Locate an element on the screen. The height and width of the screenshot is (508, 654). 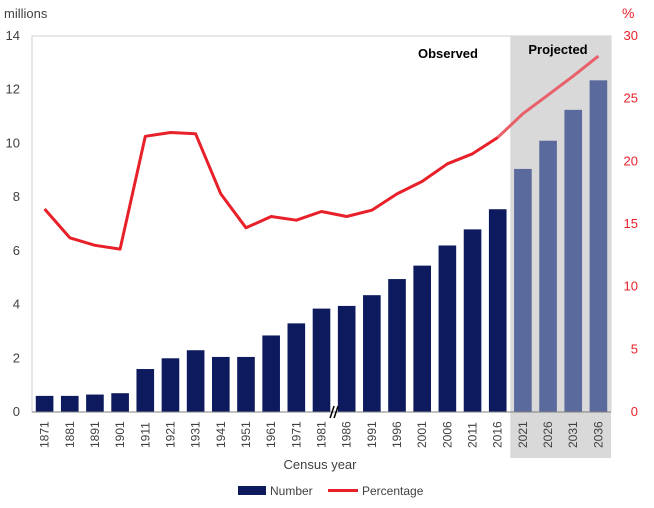
x-tick-1921: 1921 is located at coordinates (170, 434).